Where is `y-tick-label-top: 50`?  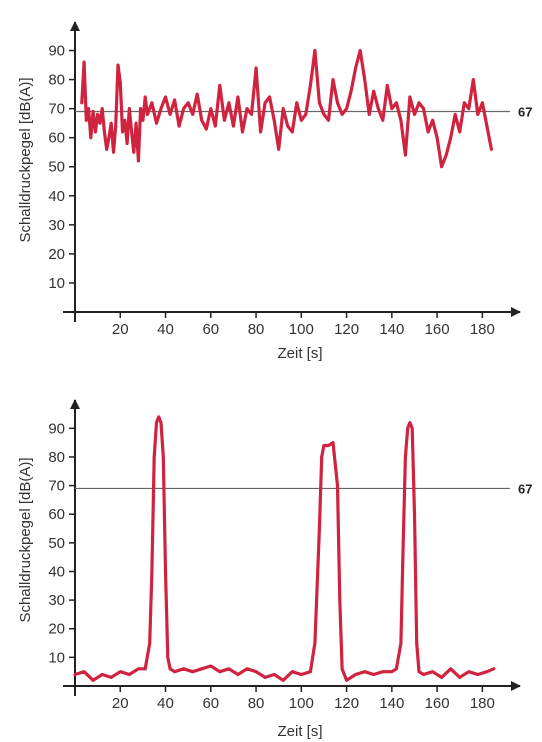 y-tick-label-top: 50 is located at coordinates (56, 167).